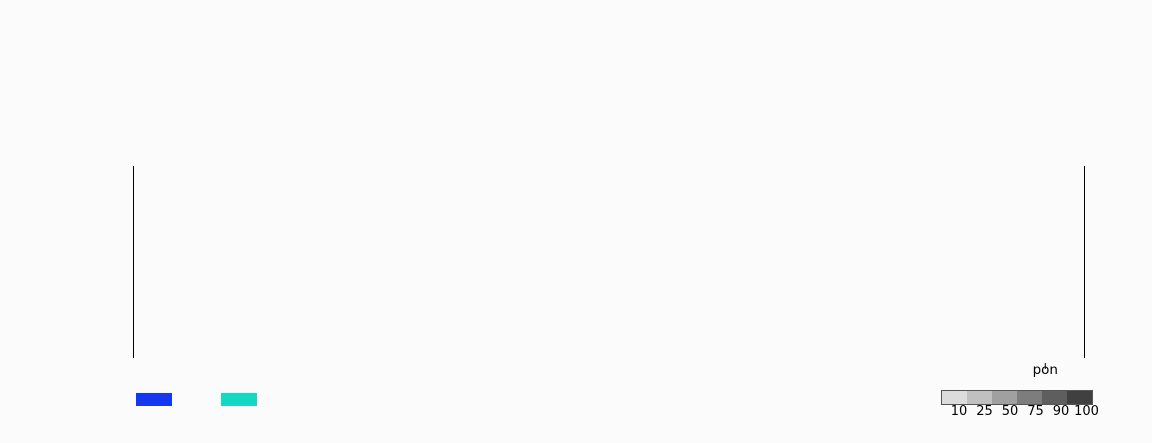 The height and width of the screenshot is (443, 1152). I want to click on cloud-density-tick: 90, so click(1061, 411).